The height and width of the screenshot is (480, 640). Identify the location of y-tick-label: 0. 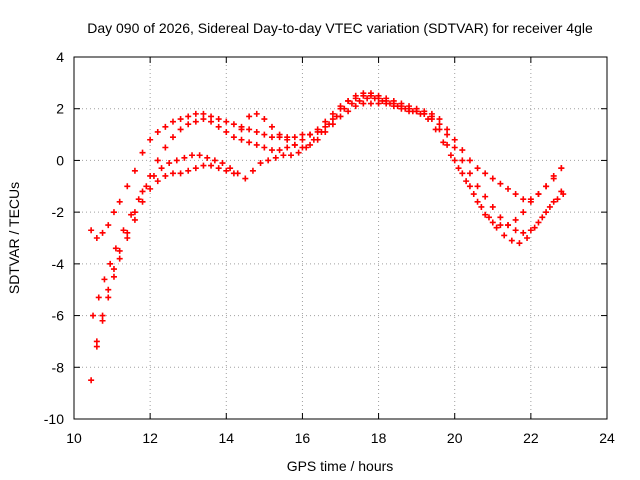
(60, 160).